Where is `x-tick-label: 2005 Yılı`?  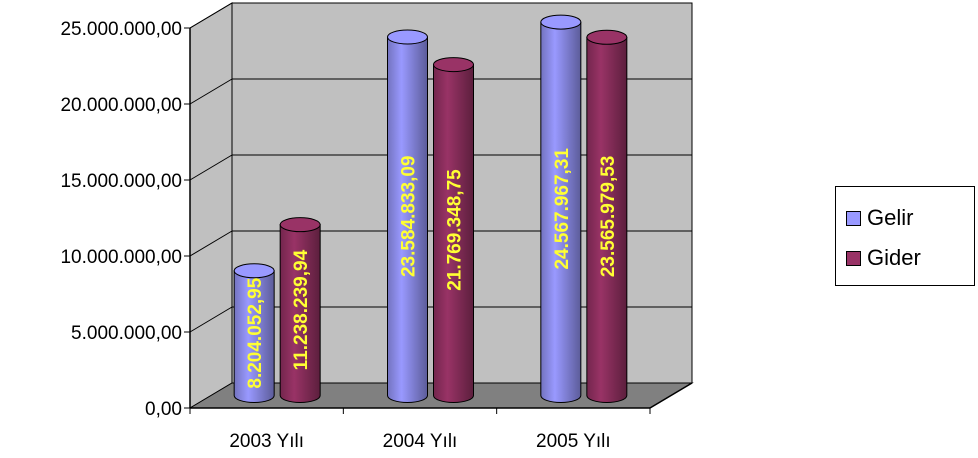 x-tick-label: 2005 Yılı is located at coordinates (573, 441).